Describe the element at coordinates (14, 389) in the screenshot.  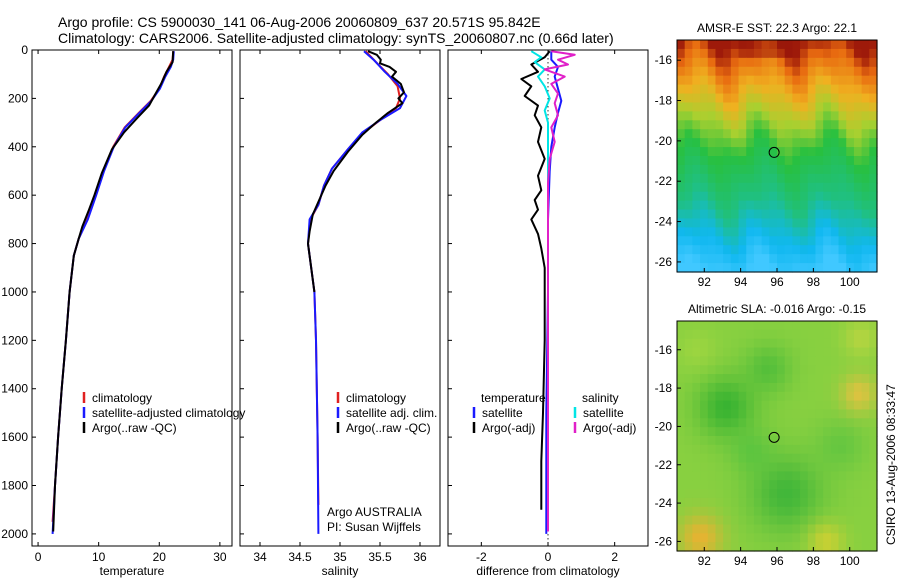
I see `y-tick-label: 1400` at that location.